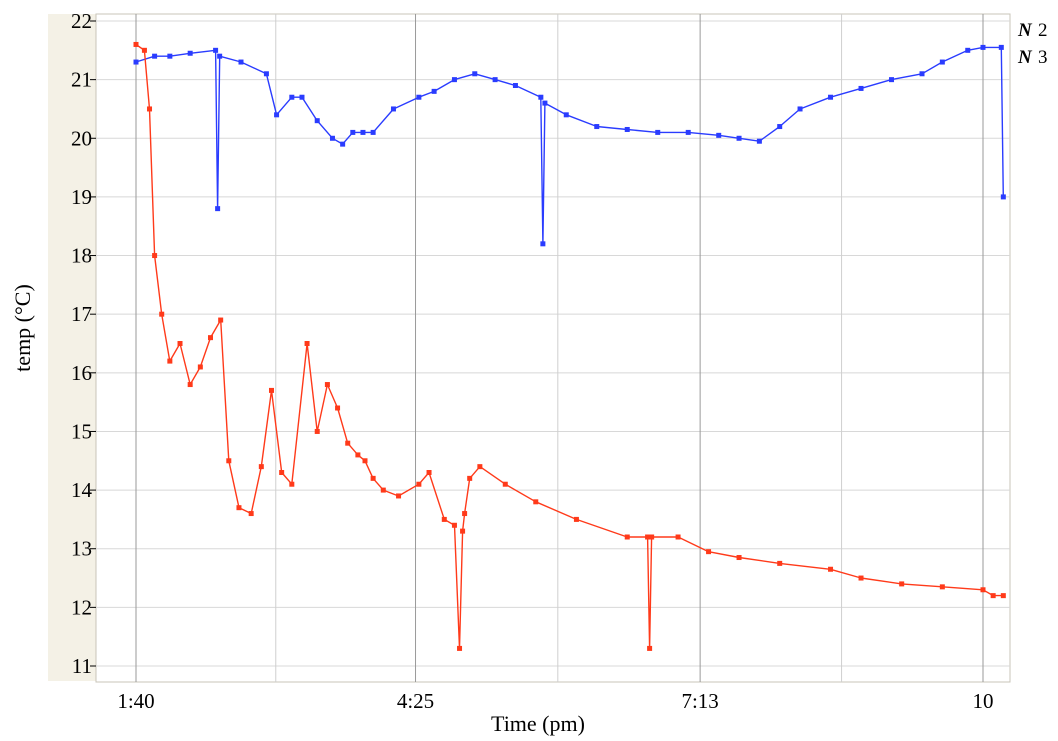 The height and width of the screenshot is (741, 1058). What do you see at coordinates (81, 314) in the screenshot?
I see `y-tick-label: 17` at bounding box center [81, 314].